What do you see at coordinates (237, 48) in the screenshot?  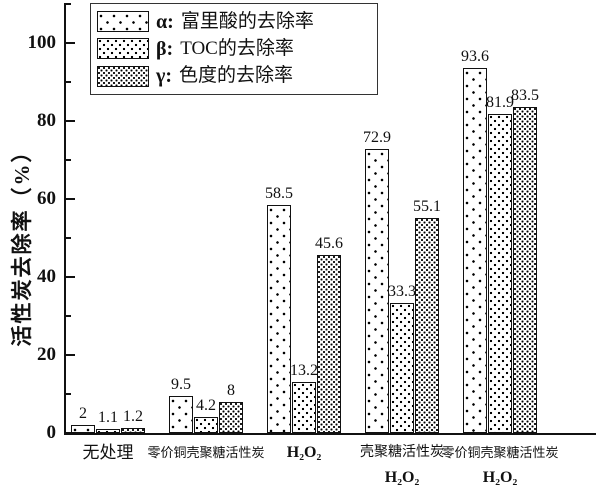 I see `legend-label: TOC的去除率` at bounding box center [237, 48].